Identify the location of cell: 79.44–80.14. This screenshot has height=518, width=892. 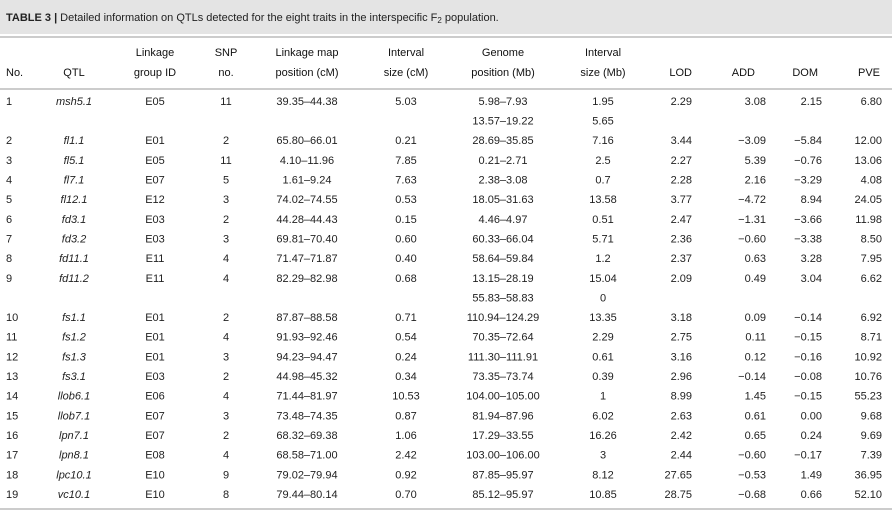
(306, 495).